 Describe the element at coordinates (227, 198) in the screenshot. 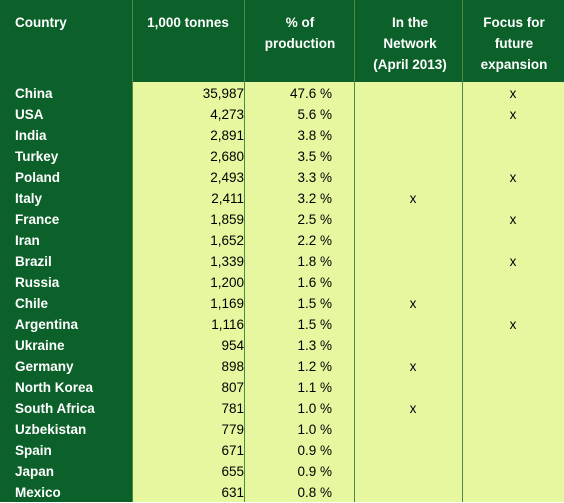

I see `tonnes-cell: 2,411` at that location.